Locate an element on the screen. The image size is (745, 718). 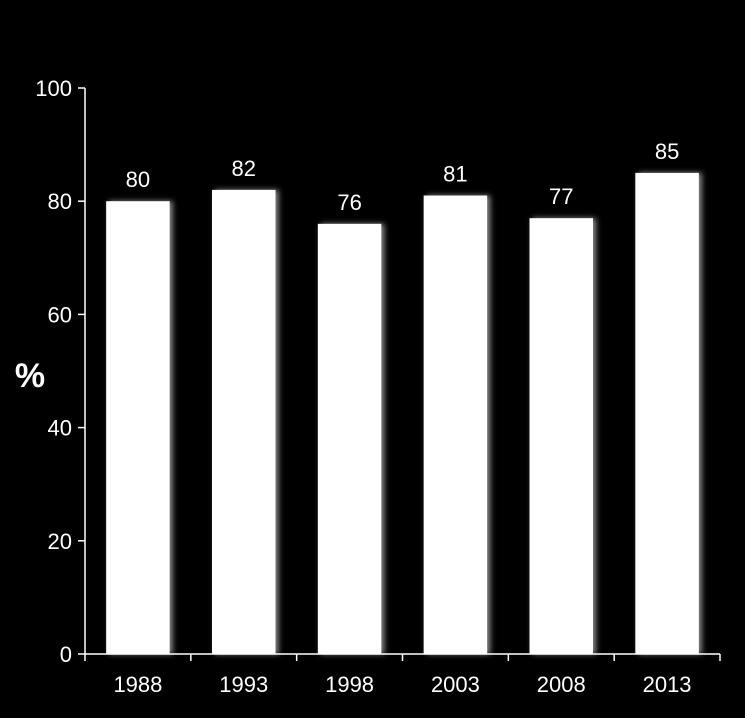
data-label-1998: 76 is located at coordinates (349, 202).